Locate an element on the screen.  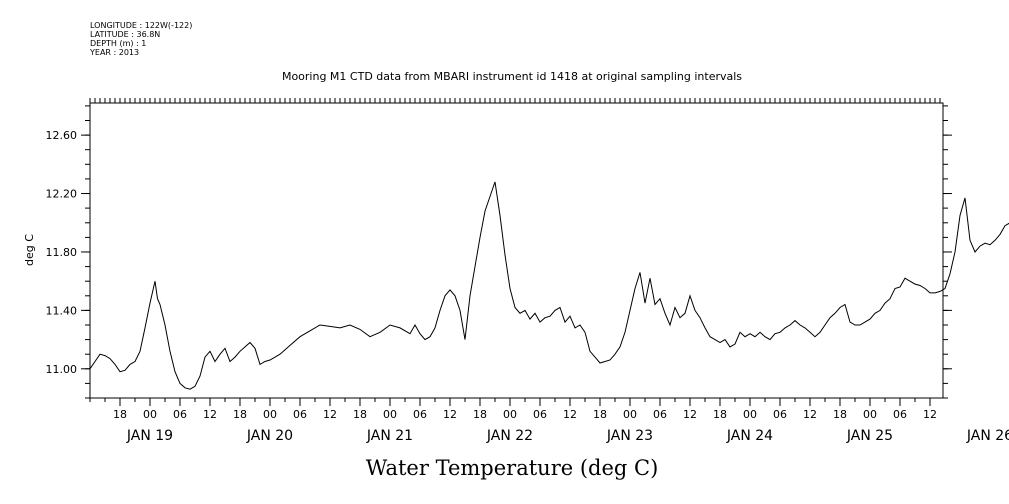
y-tick-label: 12.60 is located at coordinates (62, 135).